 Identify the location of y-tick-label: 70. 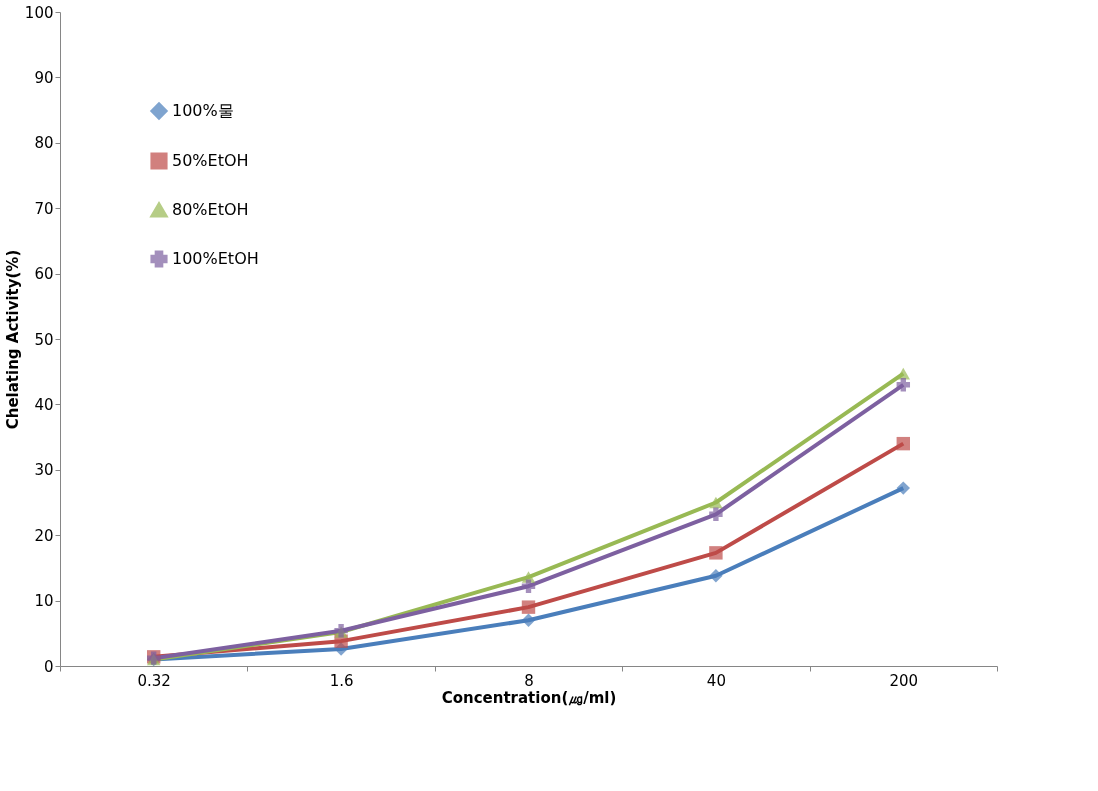
(44, 208).